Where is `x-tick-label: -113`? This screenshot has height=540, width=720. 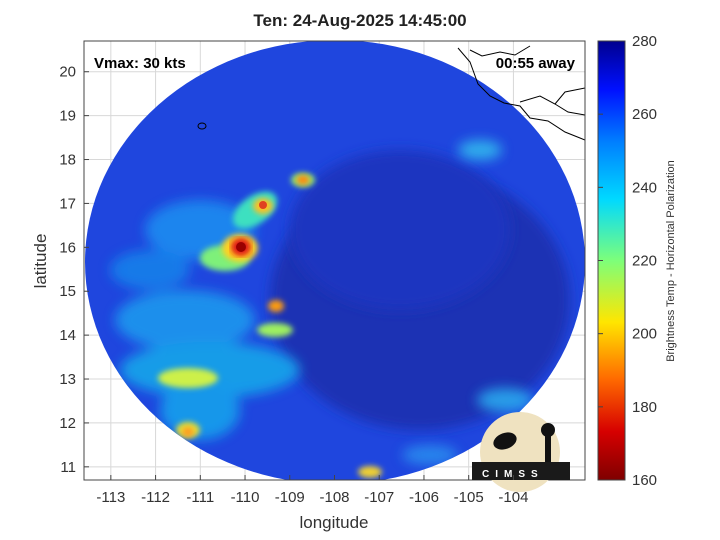 x-tick-label: -113 is located at coordinates (110, 497).